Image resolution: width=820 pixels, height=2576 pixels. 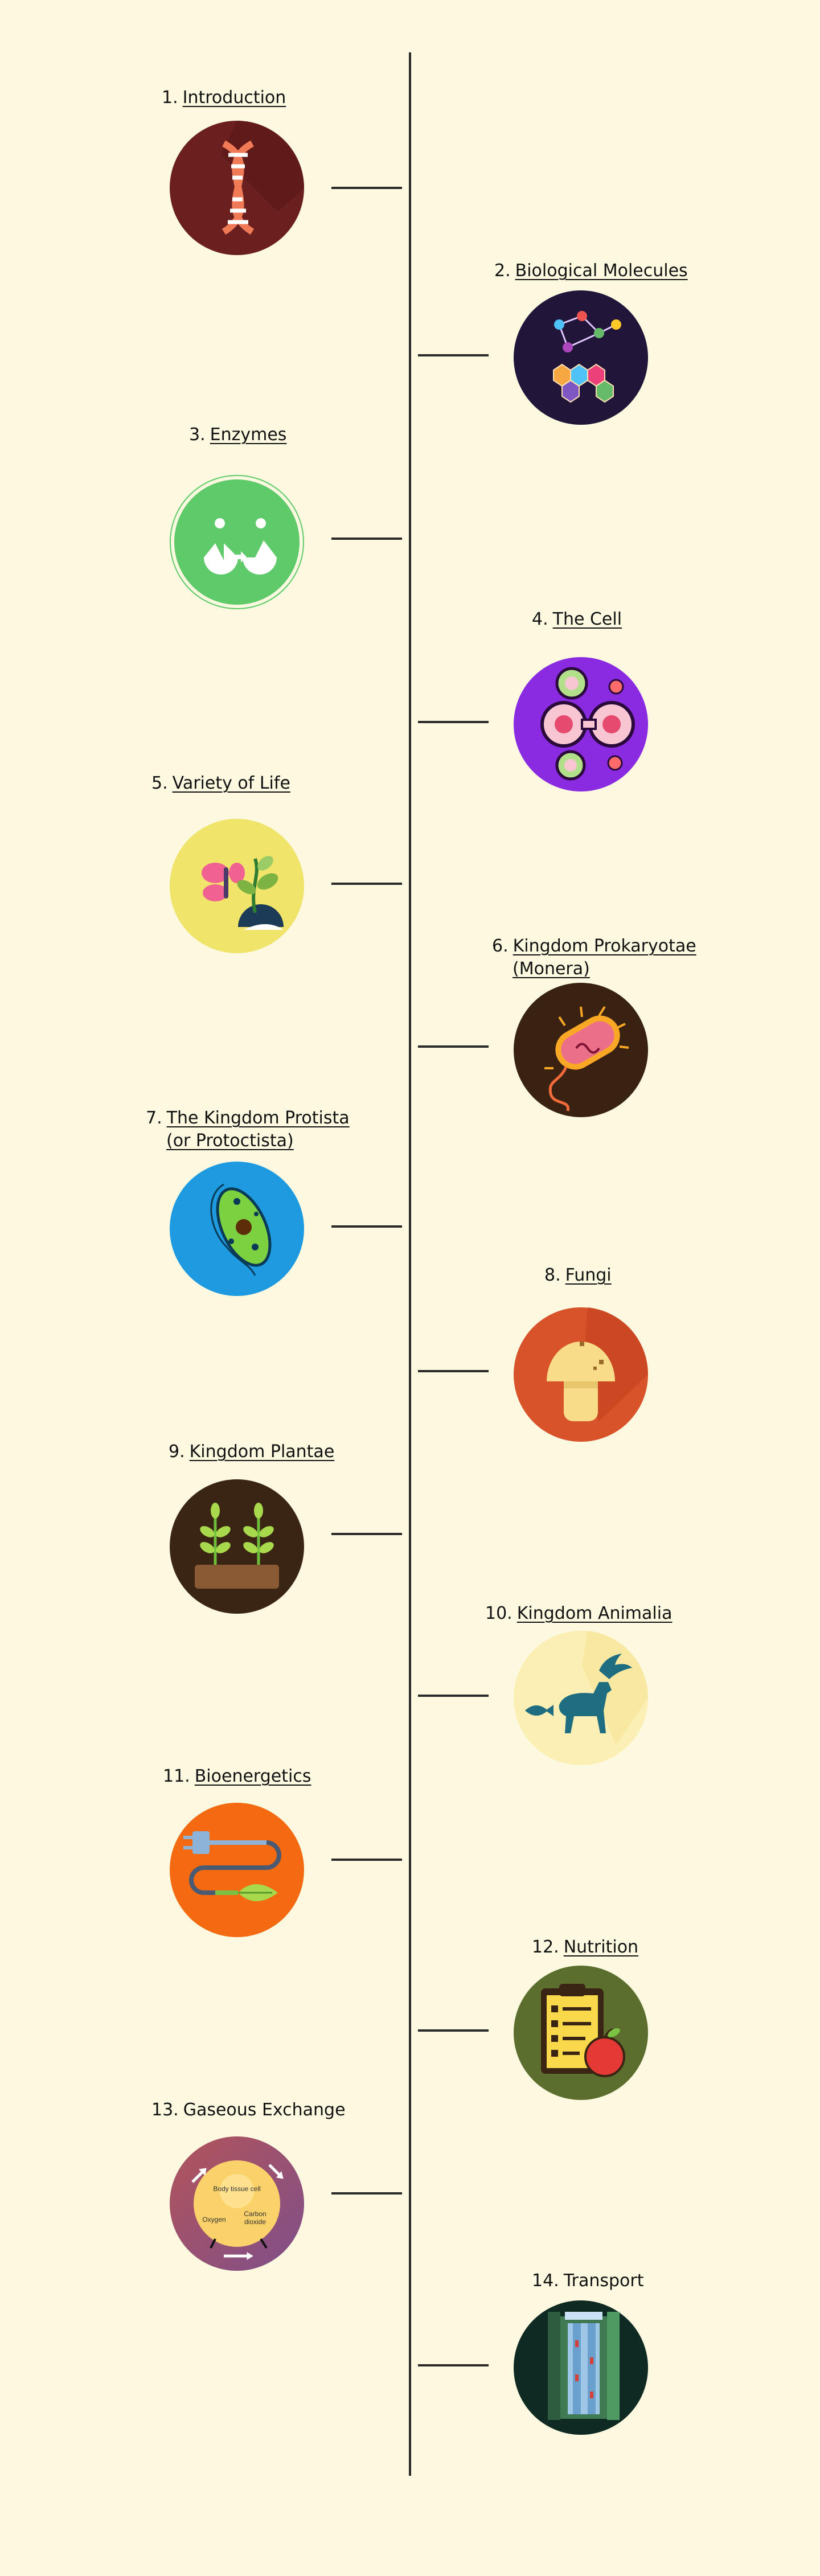 I want to click on enzyme-icon, so click(x=237, y=542).